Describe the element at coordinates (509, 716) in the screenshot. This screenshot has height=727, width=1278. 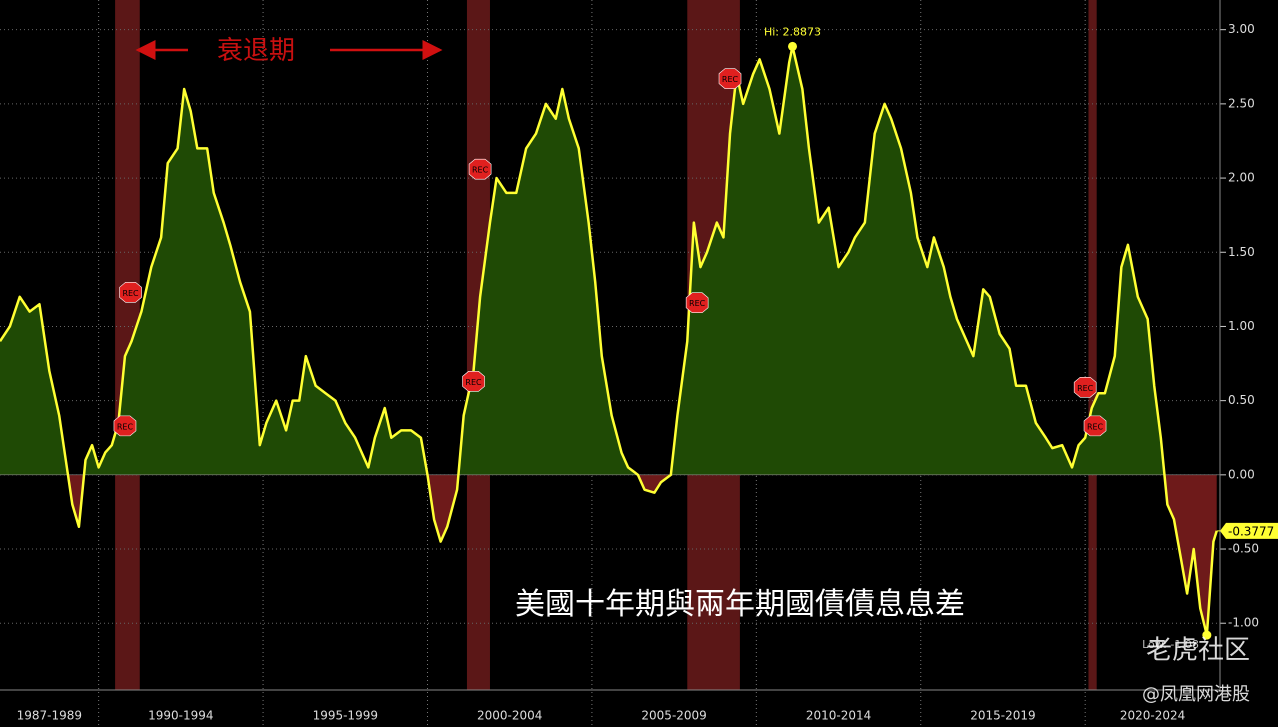
I see `x-tick-label: 2000-2004` at that location.